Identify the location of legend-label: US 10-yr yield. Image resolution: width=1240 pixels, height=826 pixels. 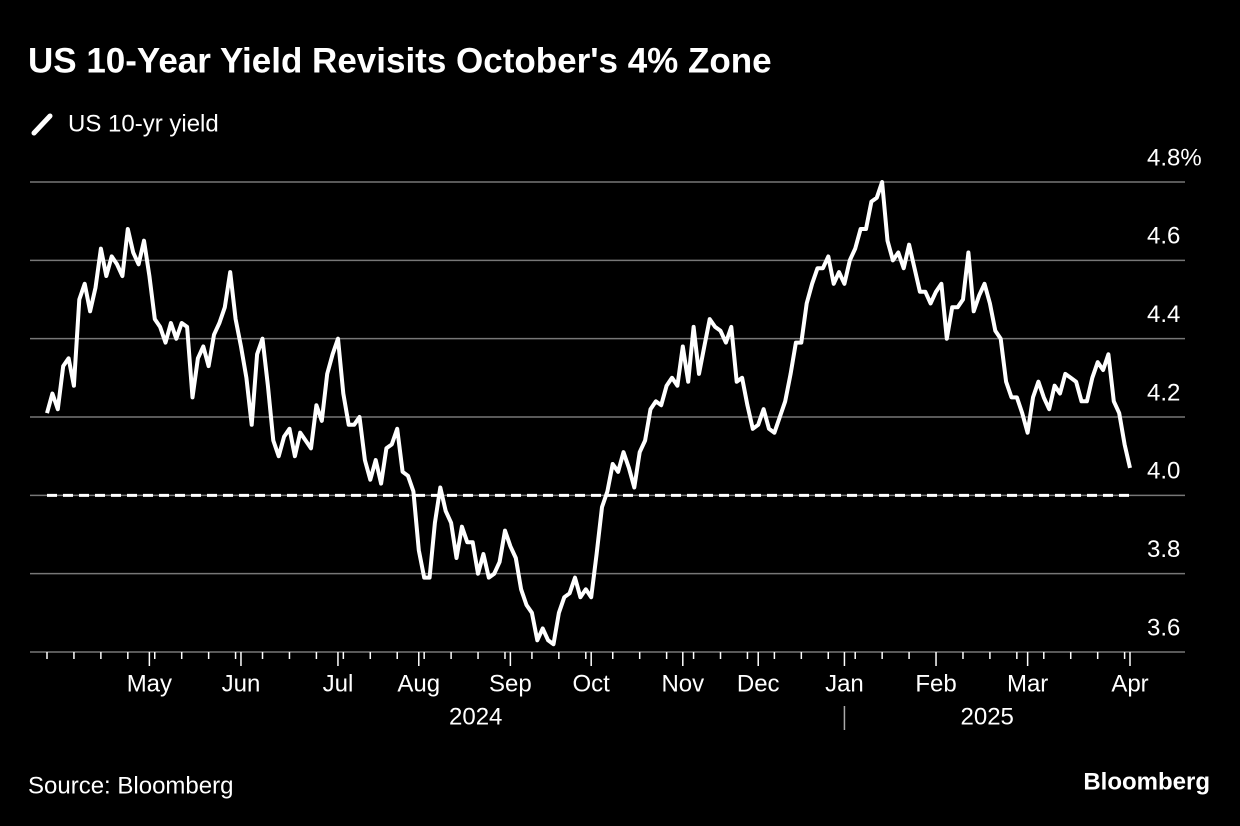
(143, 123).